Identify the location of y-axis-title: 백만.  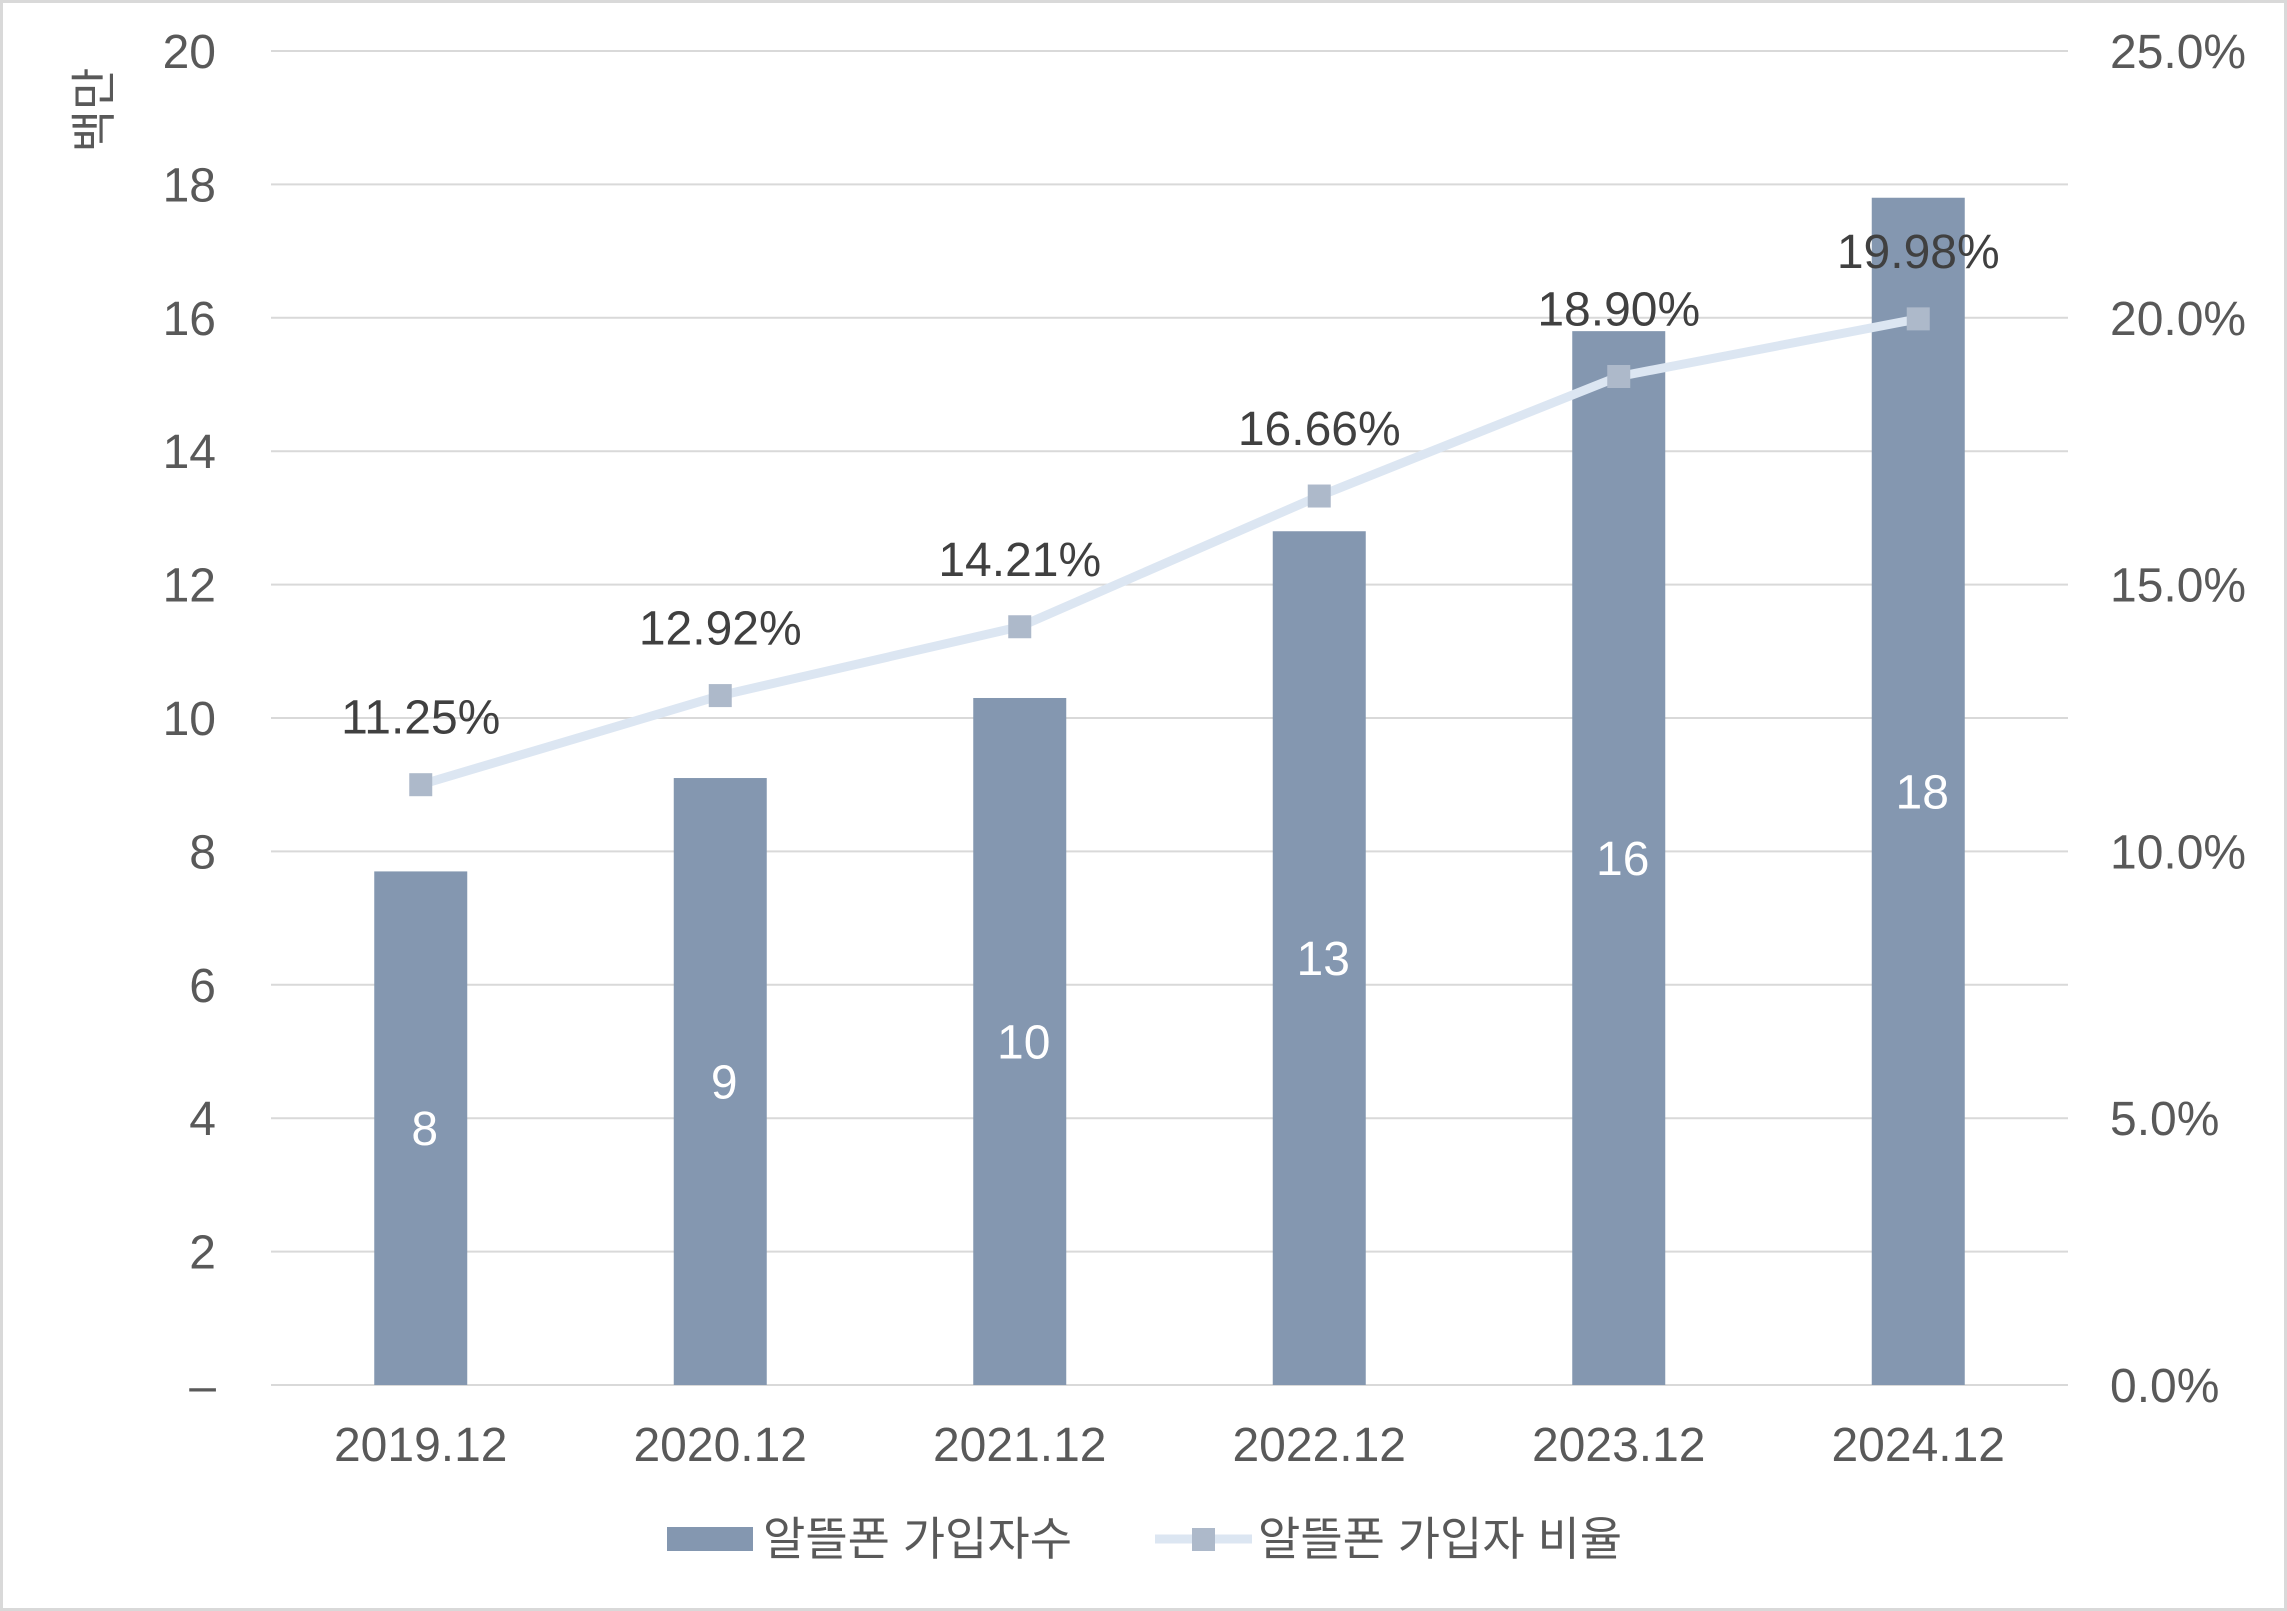
(94, 110).